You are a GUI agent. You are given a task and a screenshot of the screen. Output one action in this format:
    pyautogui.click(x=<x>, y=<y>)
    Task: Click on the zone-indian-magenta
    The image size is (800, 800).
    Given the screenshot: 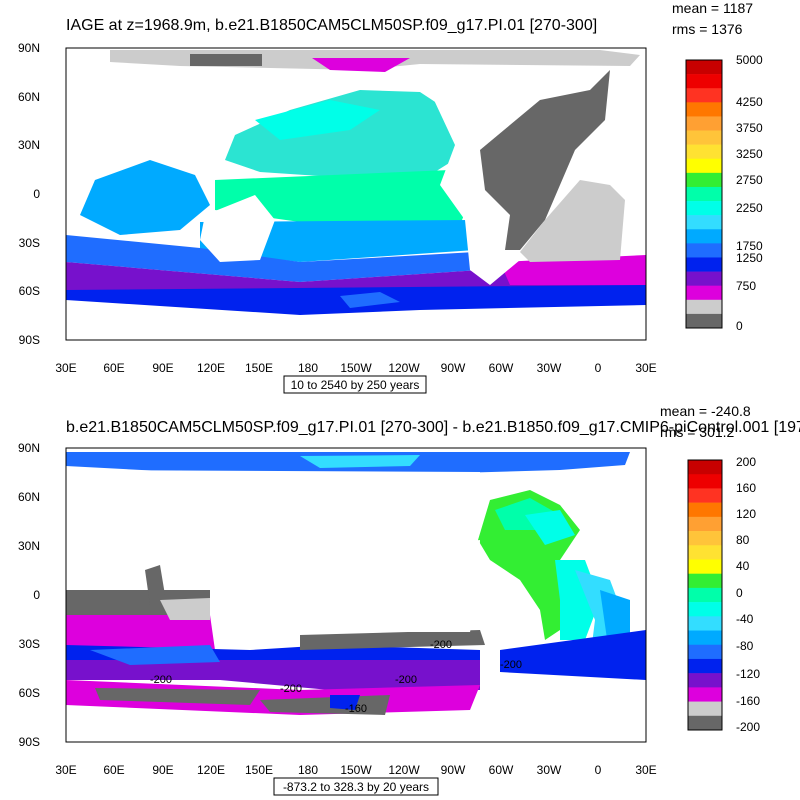 What is the action you would take?
    pyautogui.click(x=140, y=632)
    